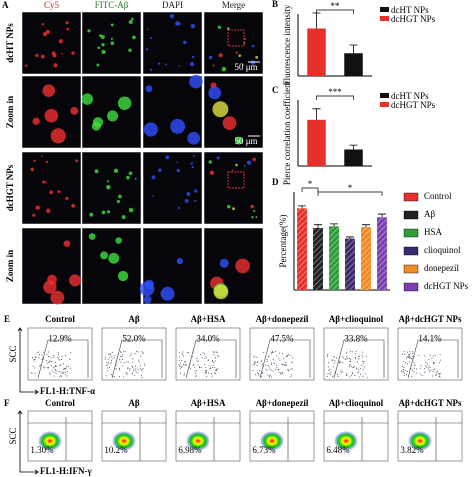 The image size is (474, 477). Describe the element at coordinates (7, 403) in the screenshot. I see `panel-label: F` at that location.